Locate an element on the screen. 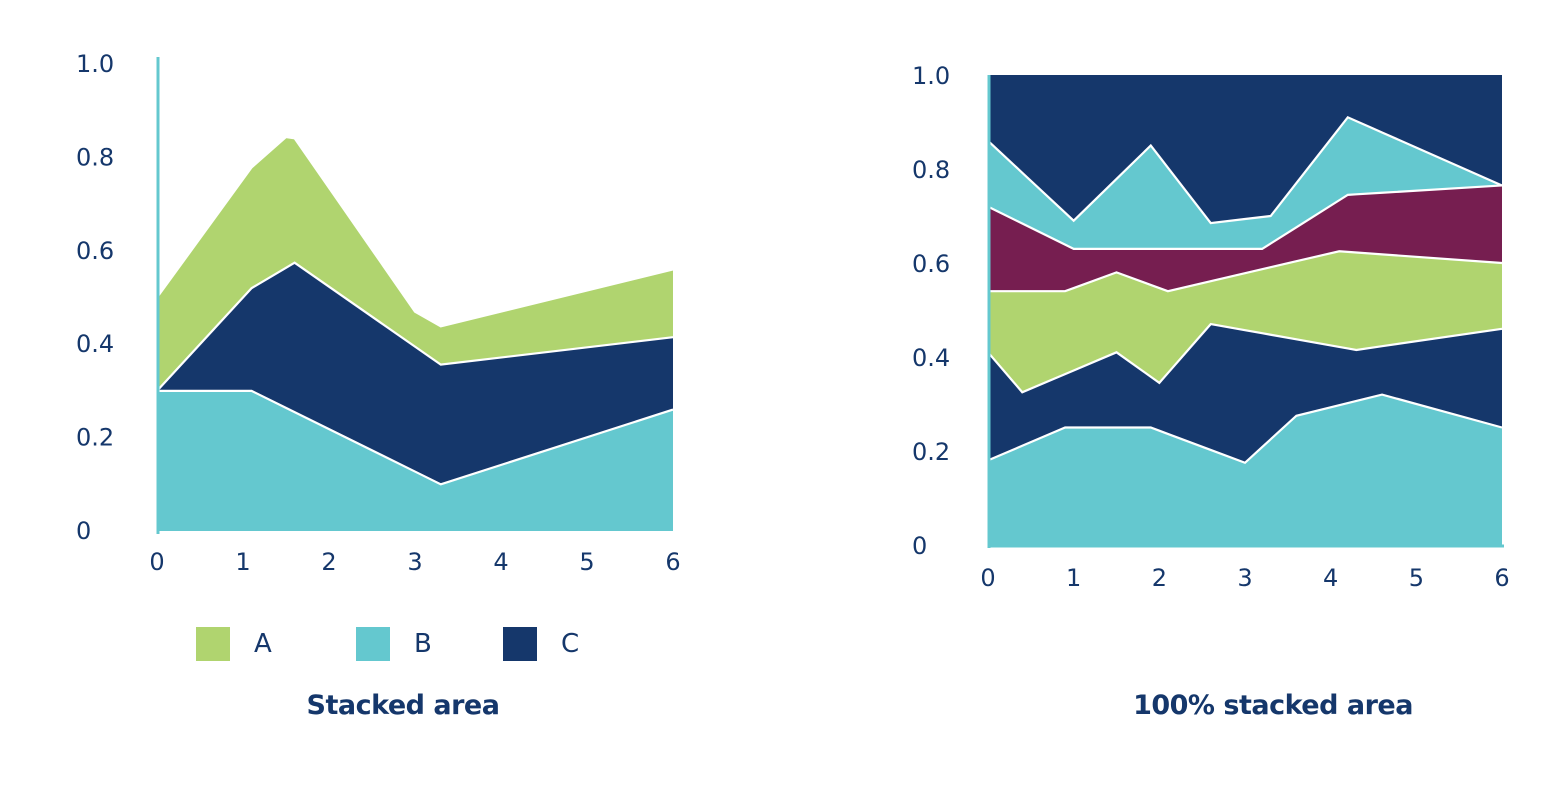  chart-title-percent-stacked-area: 100% stacked area is located at coordinates (1273, 705).